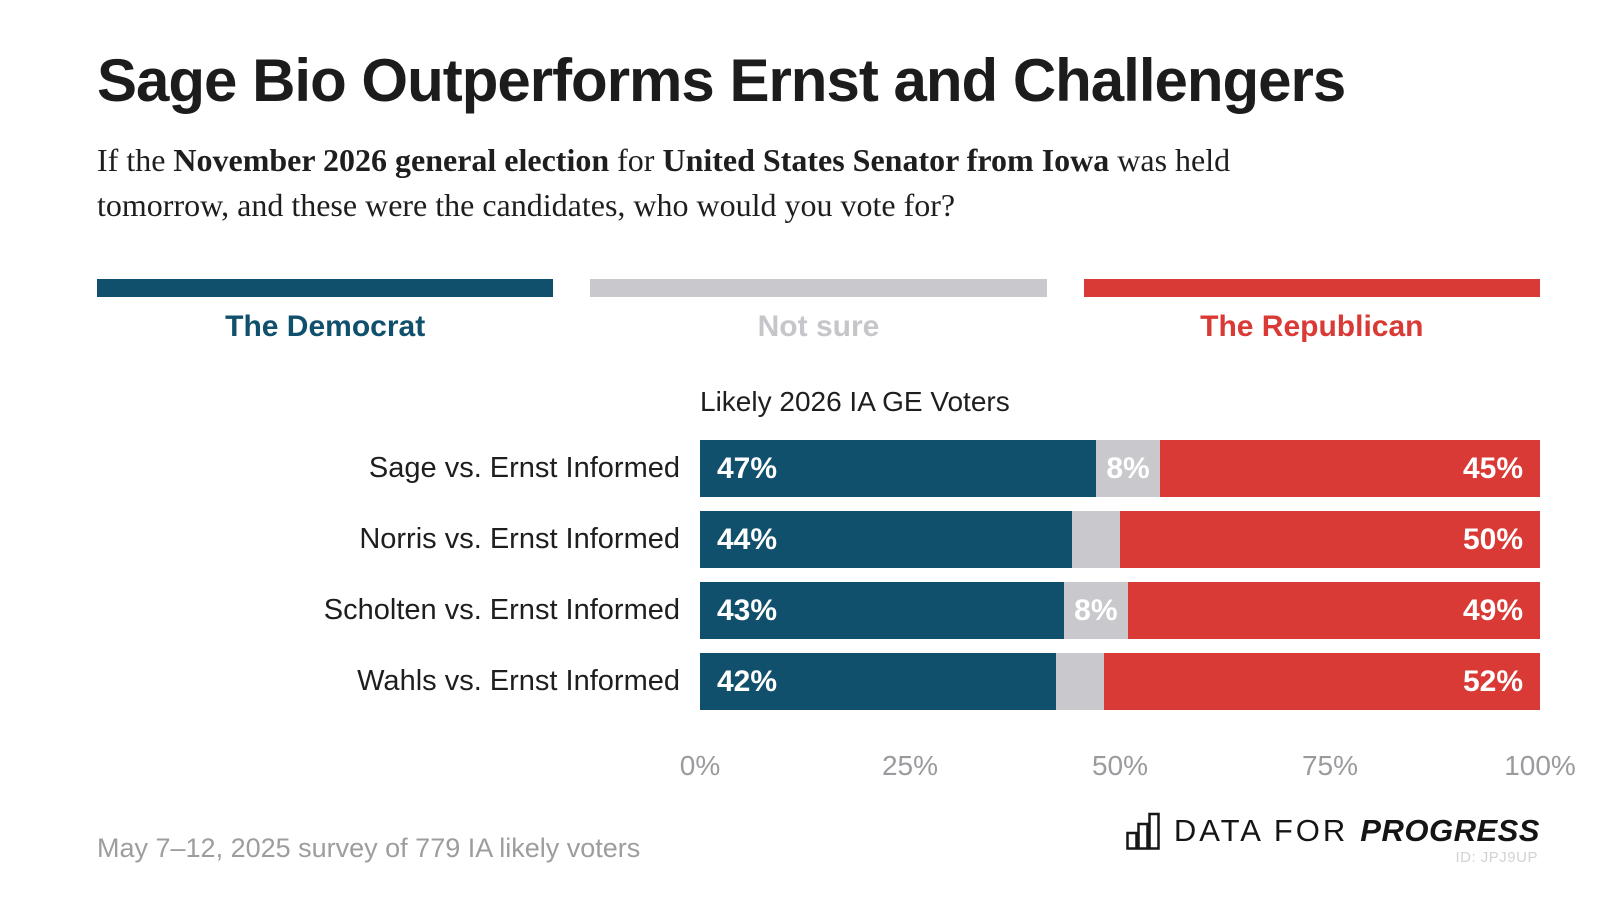 The image size is (1600, 899). Describe the element at coordinates (855, 401) in the screenshot. I see `chart-subtitle: Likely 2026 IA GE Voters` at that location.